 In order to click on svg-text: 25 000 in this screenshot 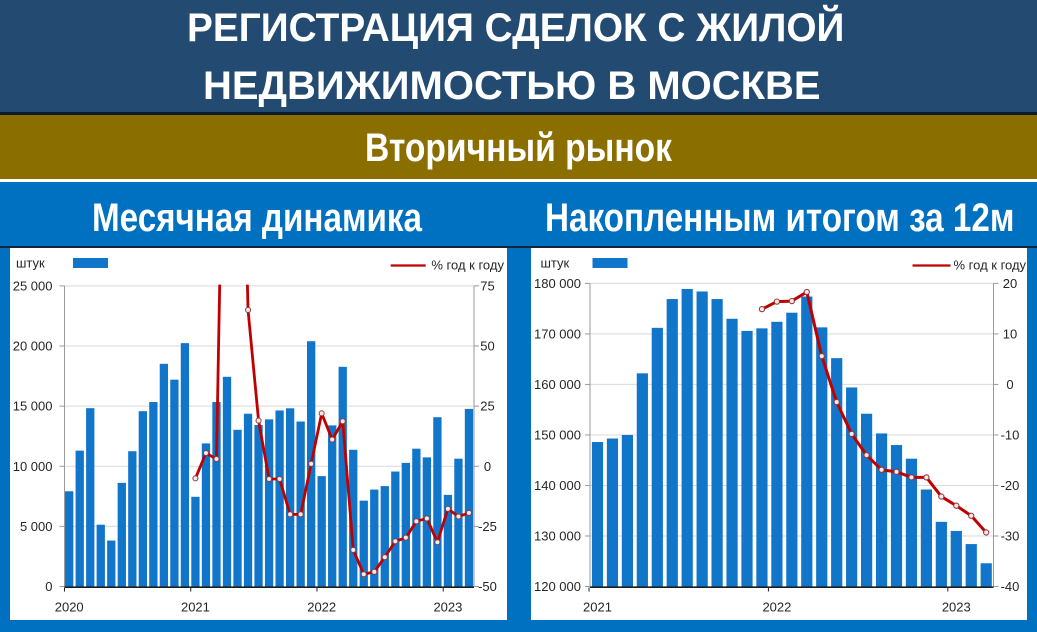, I will do `click(33, 285)`.